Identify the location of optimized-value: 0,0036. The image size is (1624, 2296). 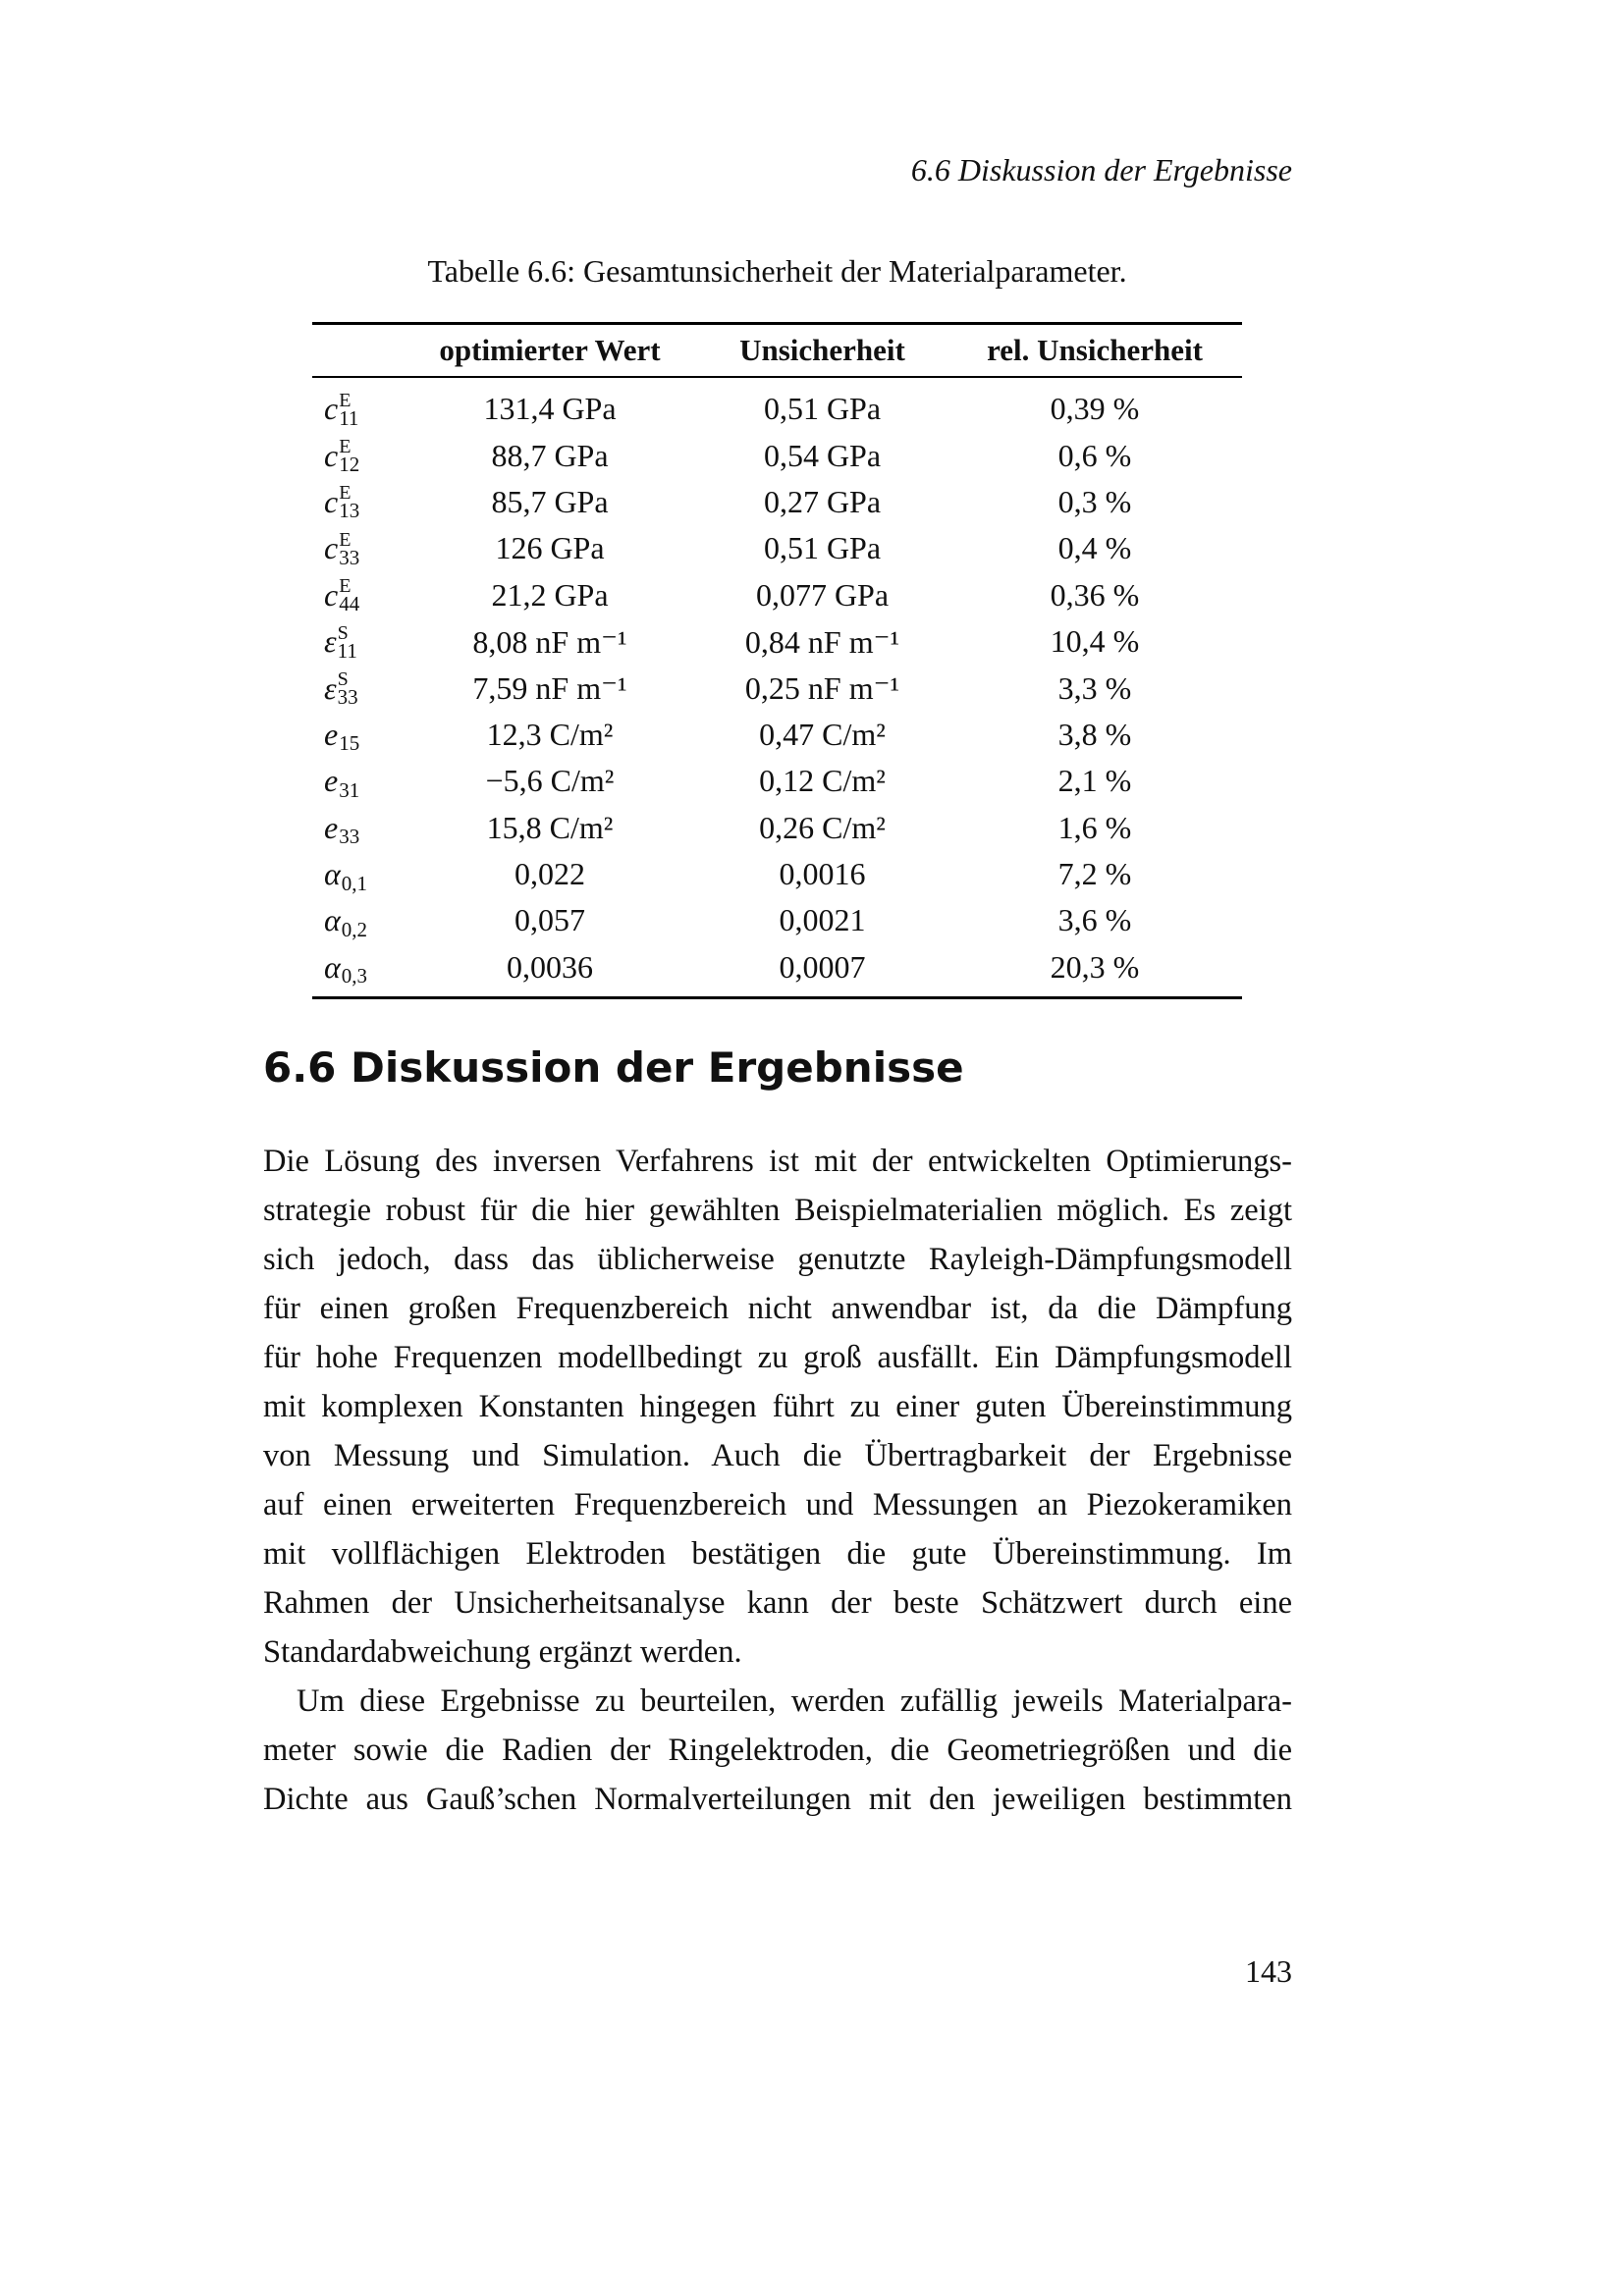
(550, 967).